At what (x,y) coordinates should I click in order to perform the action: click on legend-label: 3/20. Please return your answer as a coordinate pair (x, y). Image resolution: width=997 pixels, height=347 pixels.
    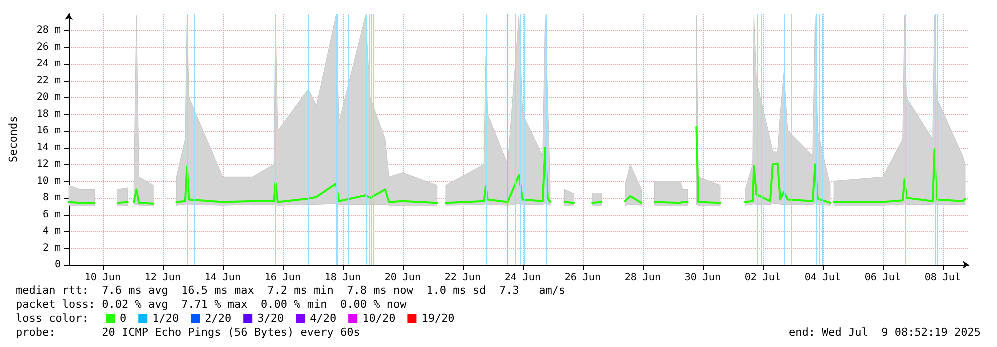
    Looking at the image, I should click on (271, 318).